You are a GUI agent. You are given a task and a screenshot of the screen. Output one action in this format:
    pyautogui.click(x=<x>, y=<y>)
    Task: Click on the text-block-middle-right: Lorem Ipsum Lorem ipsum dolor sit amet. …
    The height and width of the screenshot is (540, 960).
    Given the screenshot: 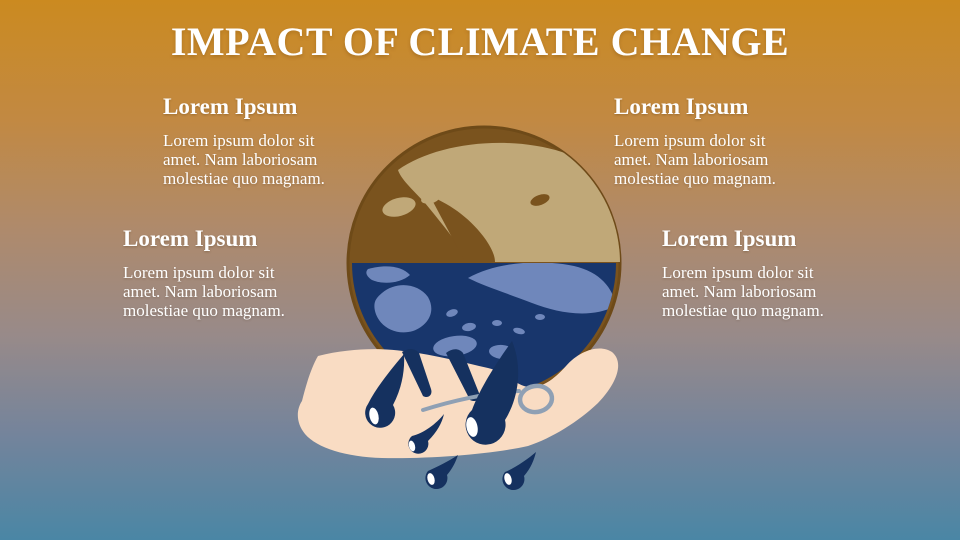 What is the action you would take?
    pyautogui.click(x=743, y=273)
    